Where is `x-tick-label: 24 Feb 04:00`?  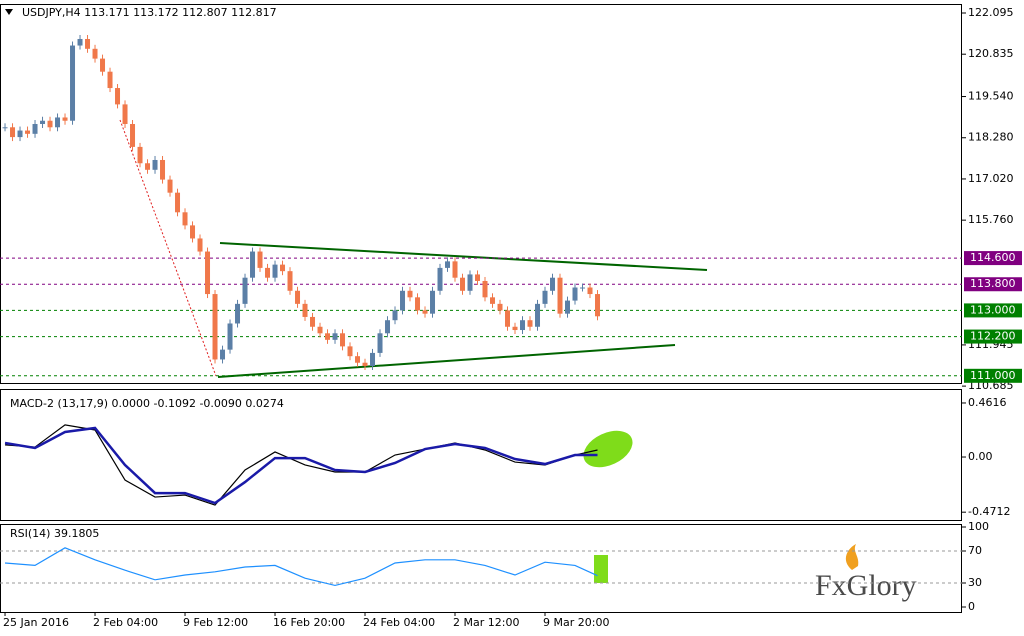 x-tick-label: 24 Feb 04:00 is located at coordinates (399, 622).